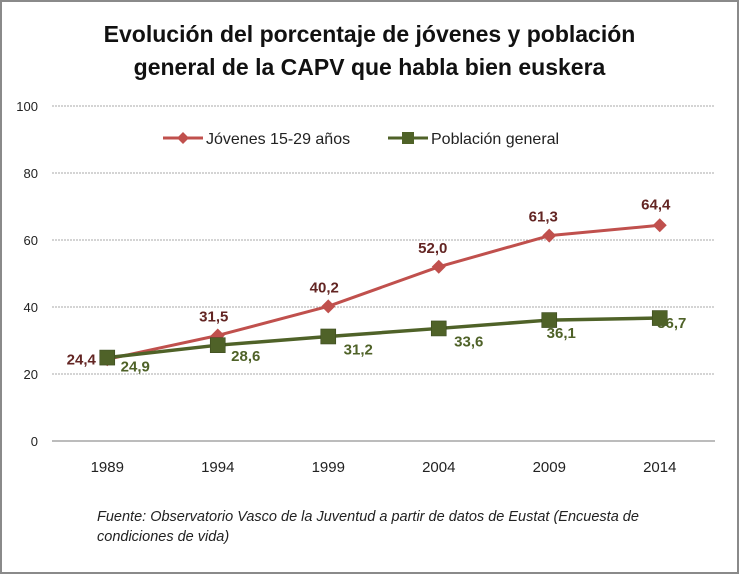 The width and height of the screenshot is (739, 574). What do you see at coordinates (495, 139) in the screenshot?
I see `legend-label: Población general` at bounding box center [495, 139].